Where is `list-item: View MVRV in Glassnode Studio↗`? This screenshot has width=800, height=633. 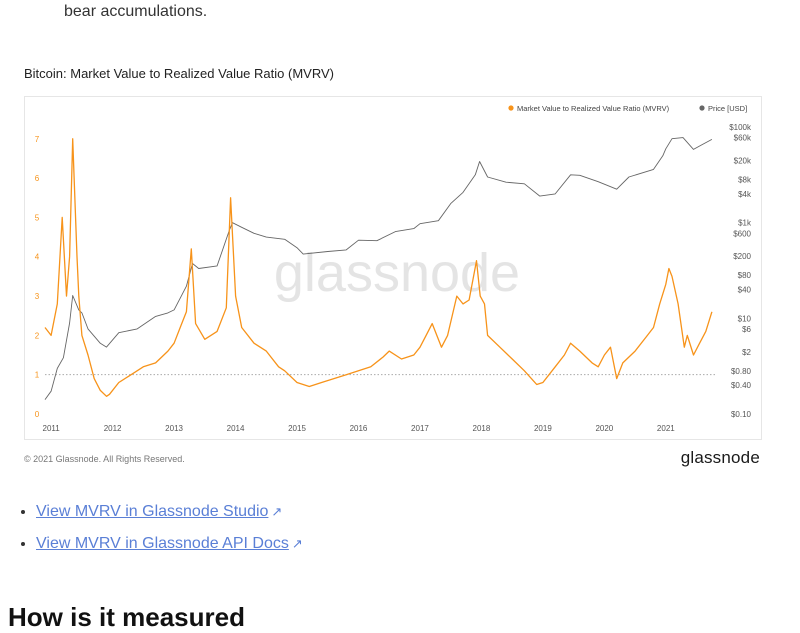
list-item: View MVRV in Glassnode Studio↗ is located at coordinates (169, 512).